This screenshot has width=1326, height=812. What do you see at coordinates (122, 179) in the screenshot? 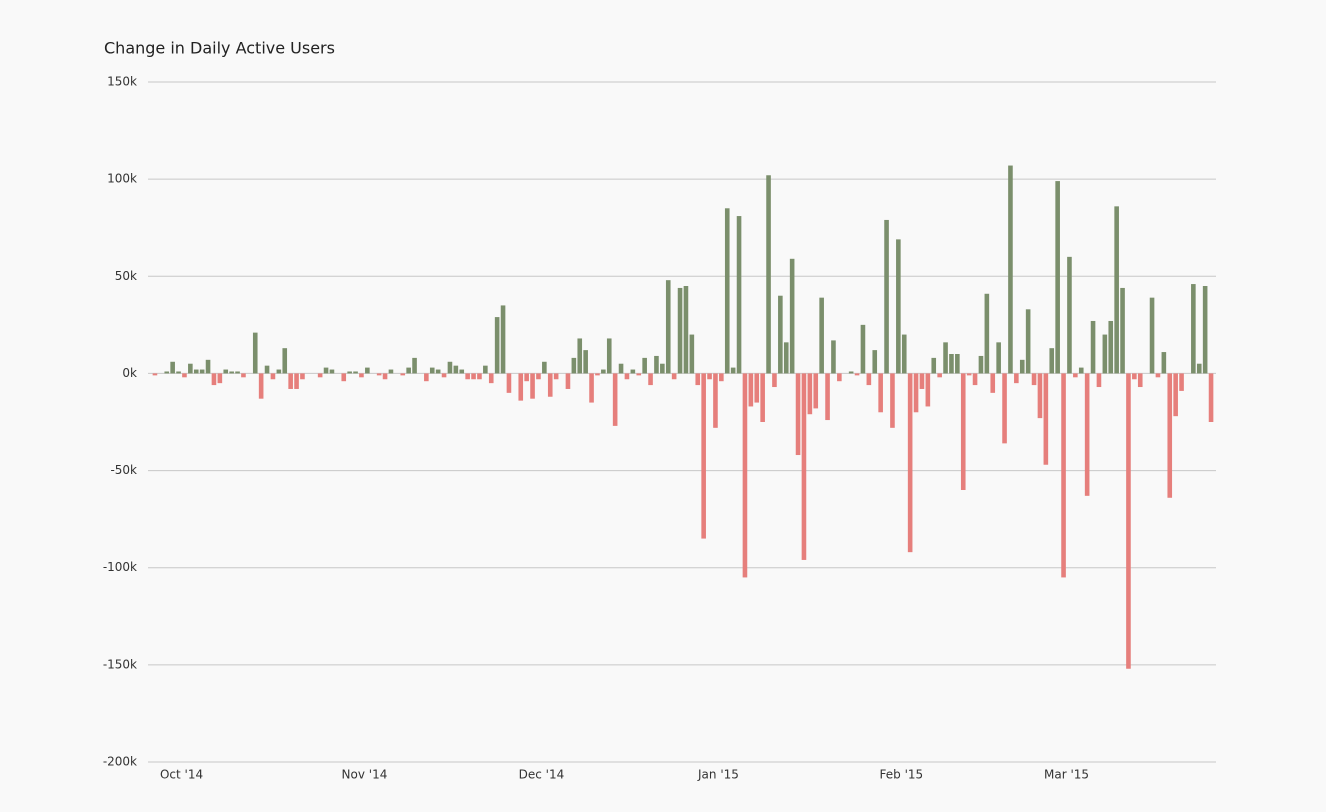
I see `y-tick-label: 100k` at bounding box center [122, 179].